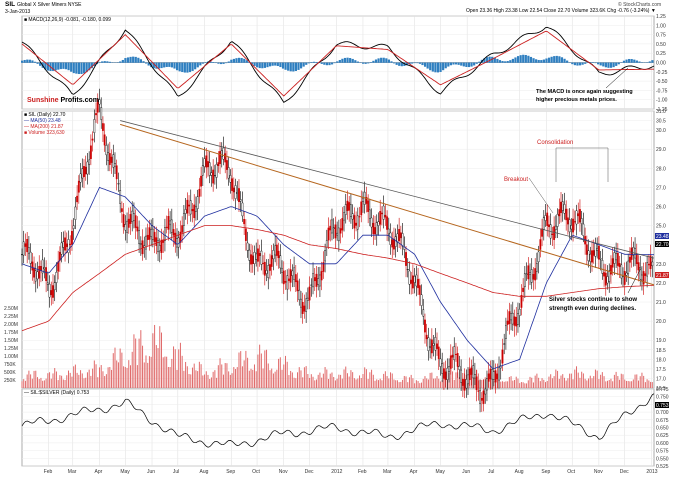 The image size is (677, 501). Describe the element at coordinates (624, 472) in the screenshot. I see `month-label: Dec` at that location.